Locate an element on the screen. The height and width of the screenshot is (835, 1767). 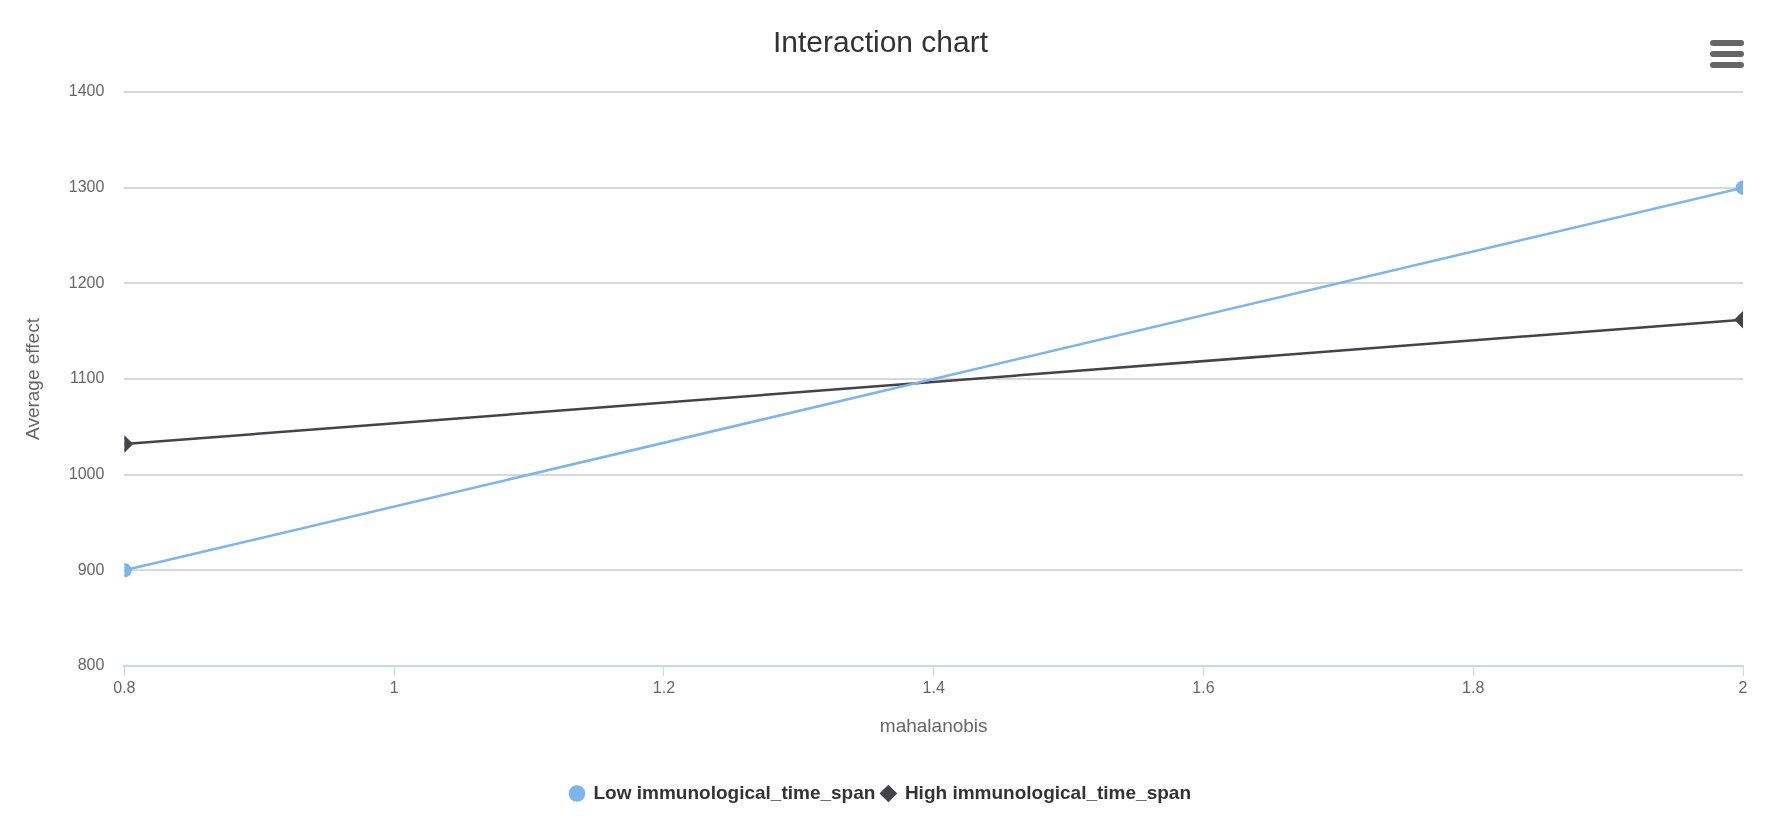
y-tick-label: 1400 is located at coordinates (86, 91).